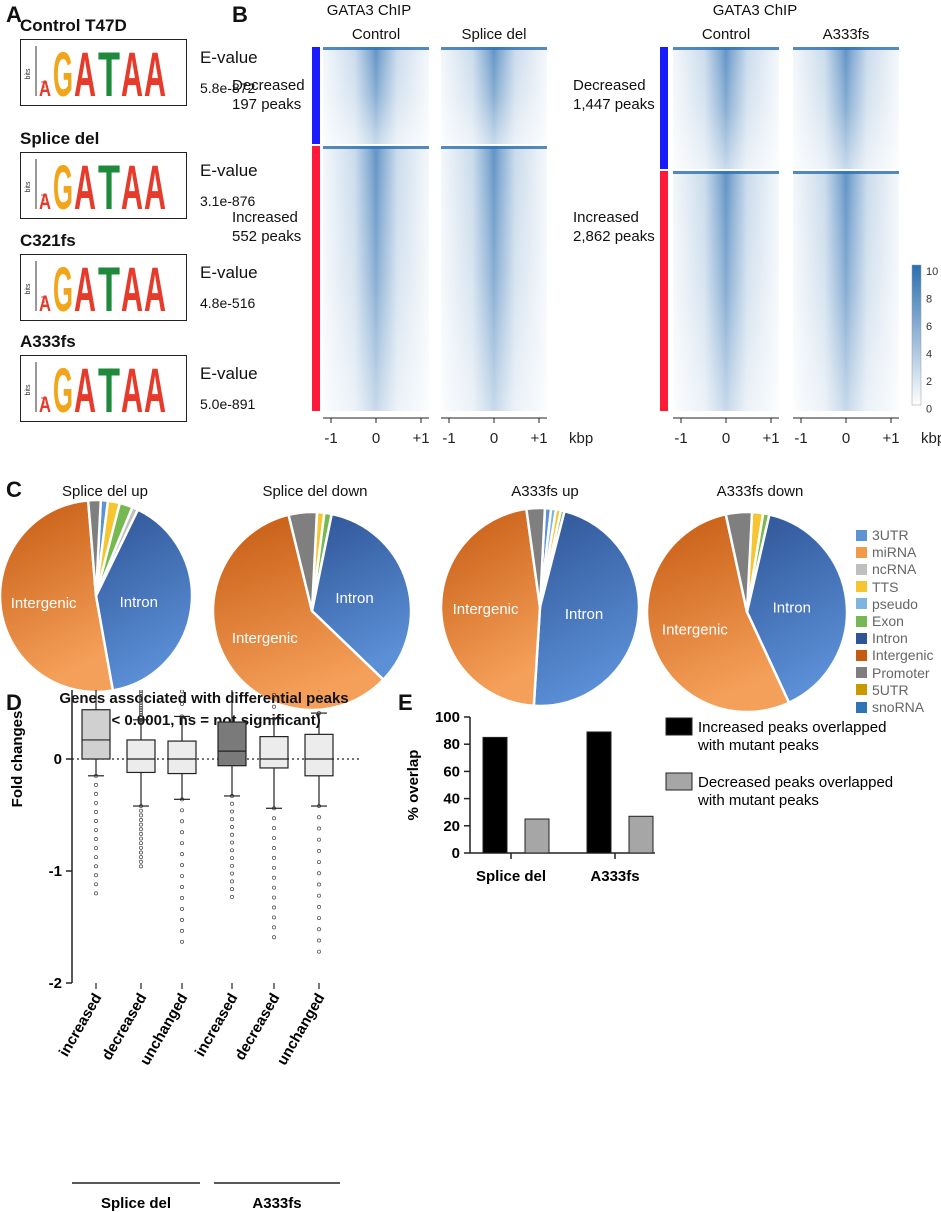  I want to click on y-tick-label: 20, so click(451, 826).